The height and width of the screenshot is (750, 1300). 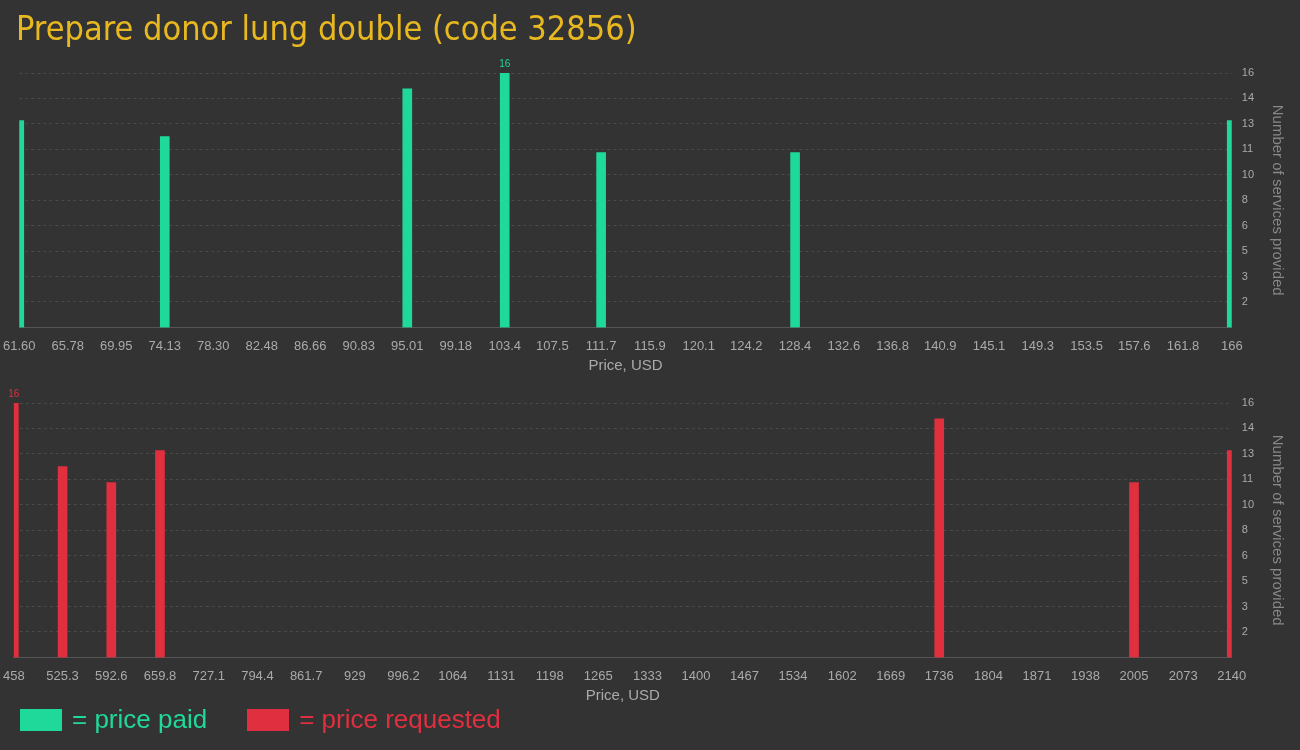 What do you see at coordinates (111, 675) in the screenshot?
I see `x-tick-label: 592.6` at bounding box center [111, 675].